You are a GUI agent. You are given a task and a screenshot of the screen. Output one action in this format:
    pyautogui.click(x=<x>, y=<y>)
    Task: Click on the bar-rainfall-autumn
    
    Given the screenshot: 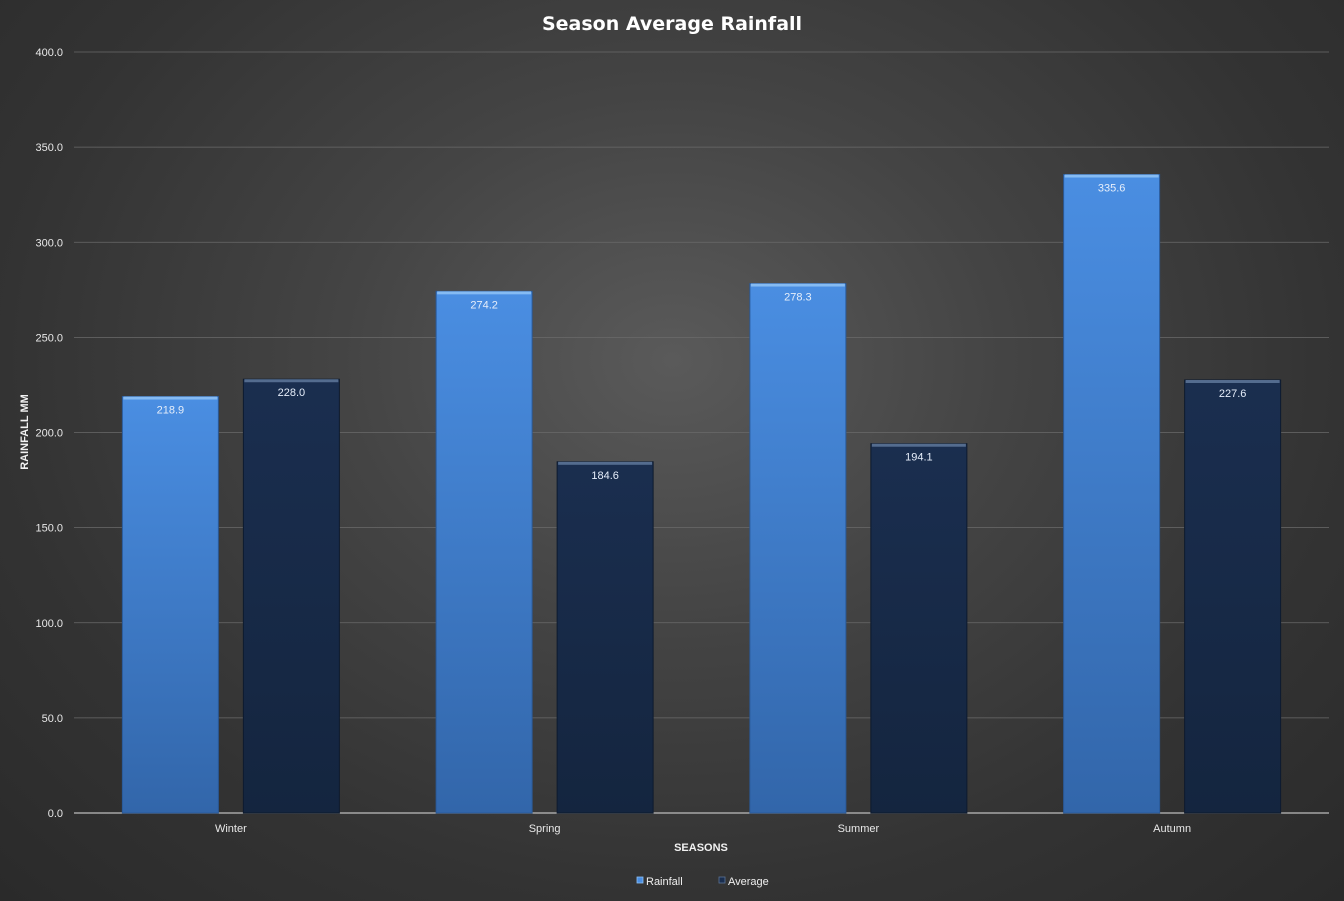 What is the action you would take?
    pyautogui.click(x=1112, y=494)
    